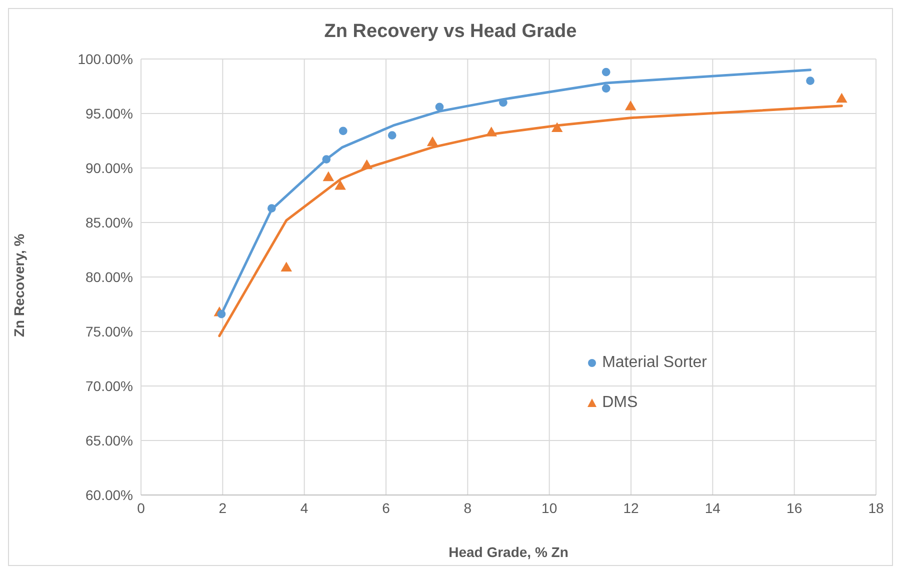  What do you see at coordinates (109, 494) in the screenshot?
I see `y-tick-label: 60.00%` at bounding box center [109, 494].